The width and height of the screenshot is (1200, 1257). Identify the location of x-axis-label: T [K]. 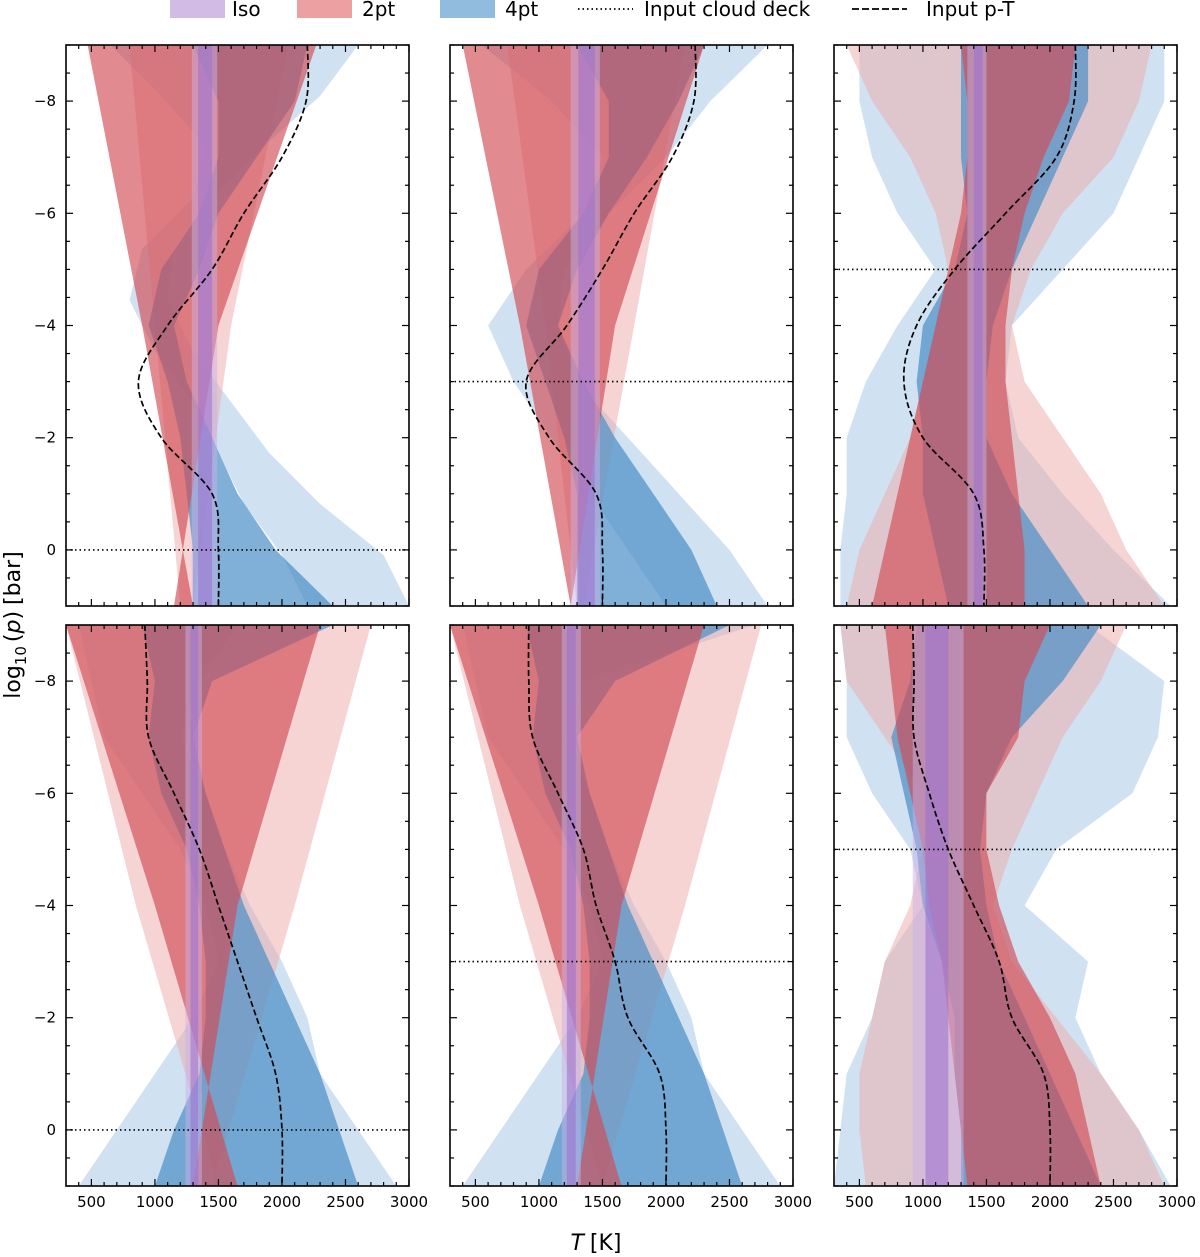
(595, 1243).